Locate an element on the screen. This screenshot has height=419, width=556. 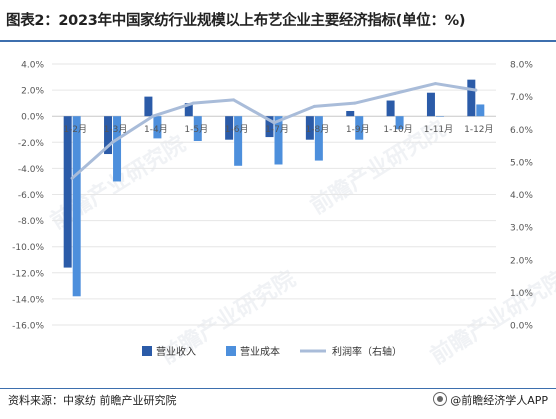
legend: 营业收入 营业成本 利润率（右轴） is located at coordinates (272, 351).